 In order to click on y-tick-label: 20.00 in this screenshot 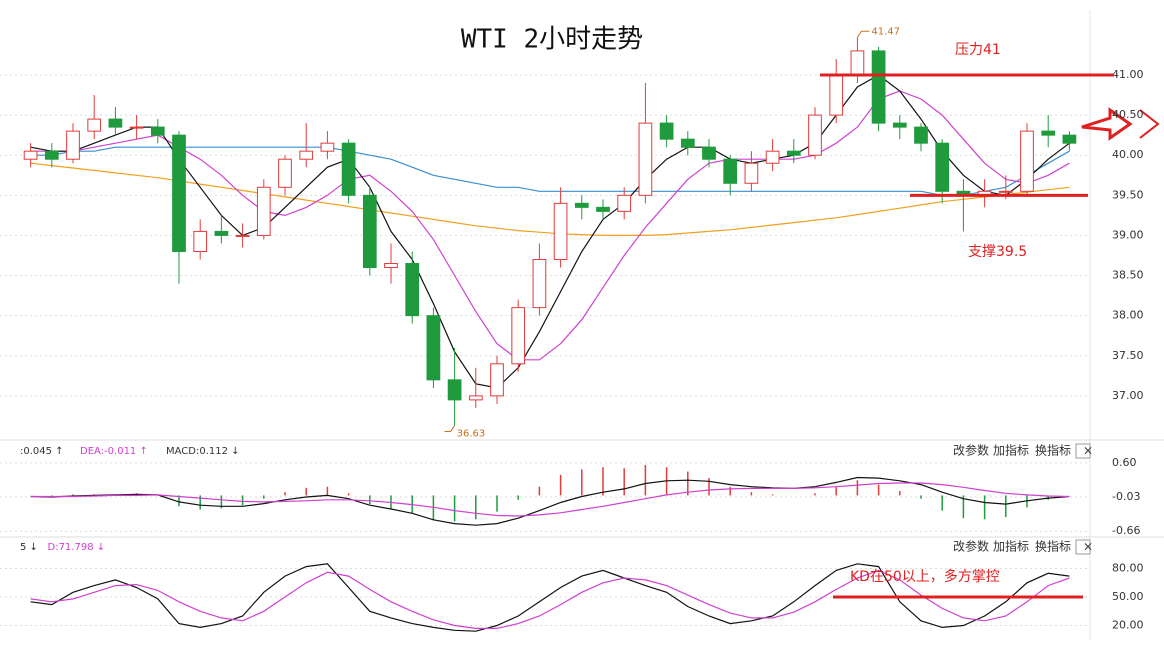, I will do `click(1128, 625)`.